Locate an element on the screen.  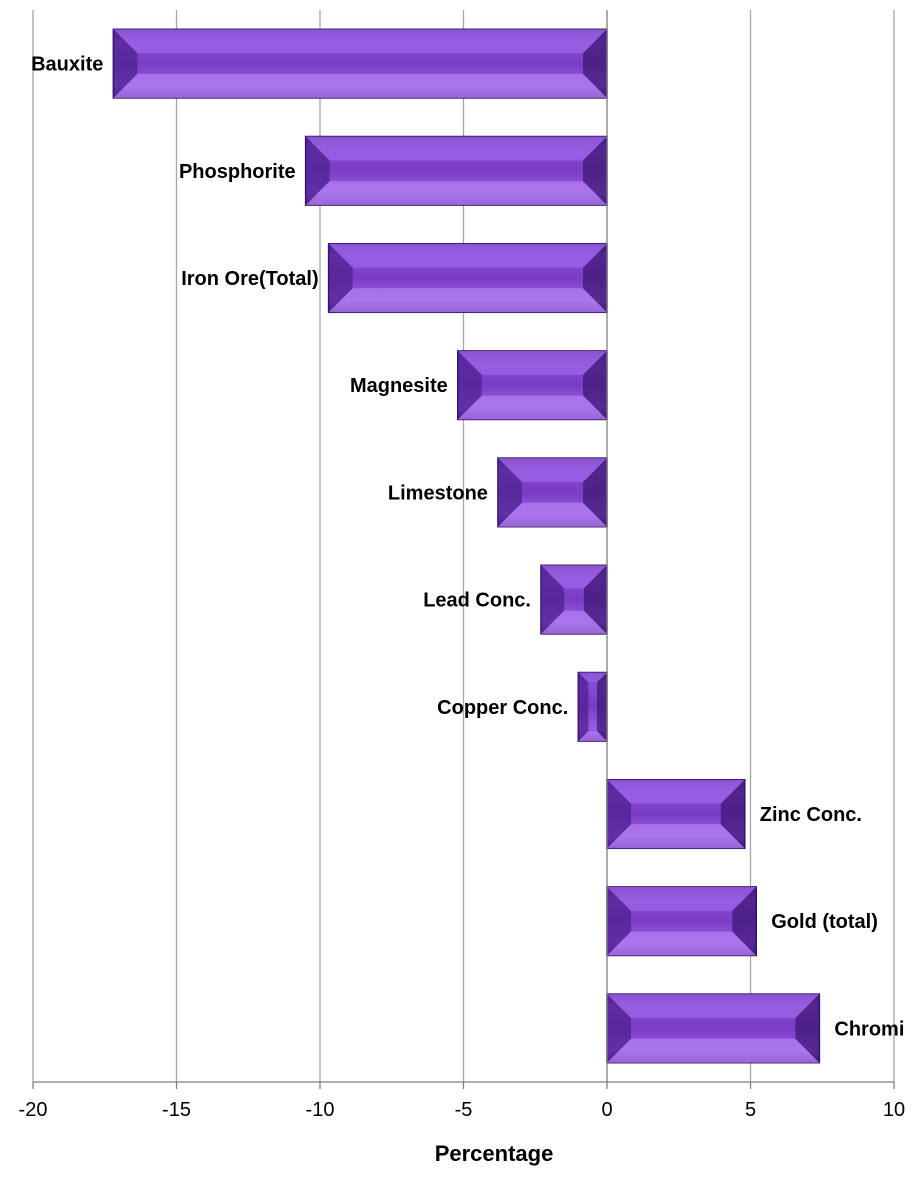
x-tick-label: 5 is located at coordinates (750, 1110).